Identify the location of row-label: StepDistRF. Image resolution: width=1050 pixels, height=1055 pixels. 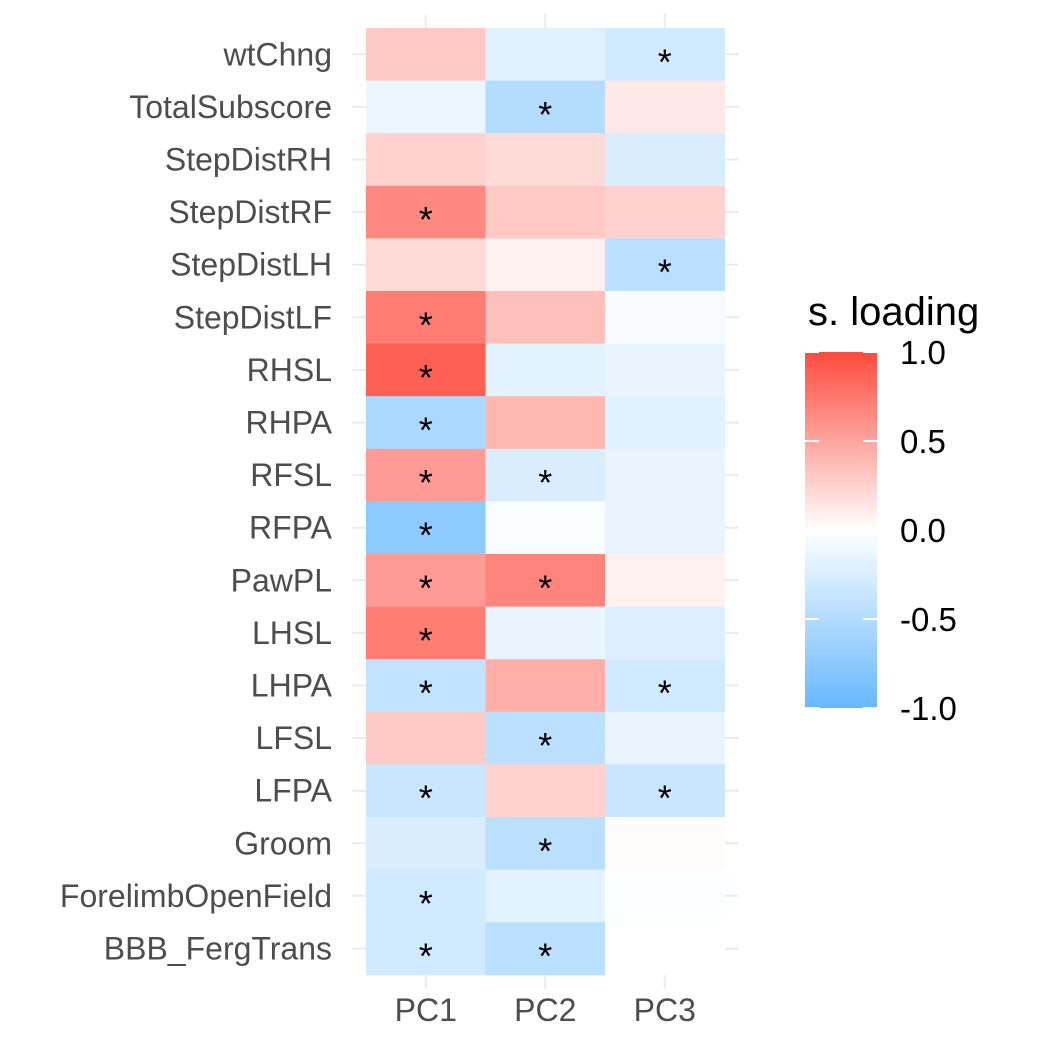
(250, 212).